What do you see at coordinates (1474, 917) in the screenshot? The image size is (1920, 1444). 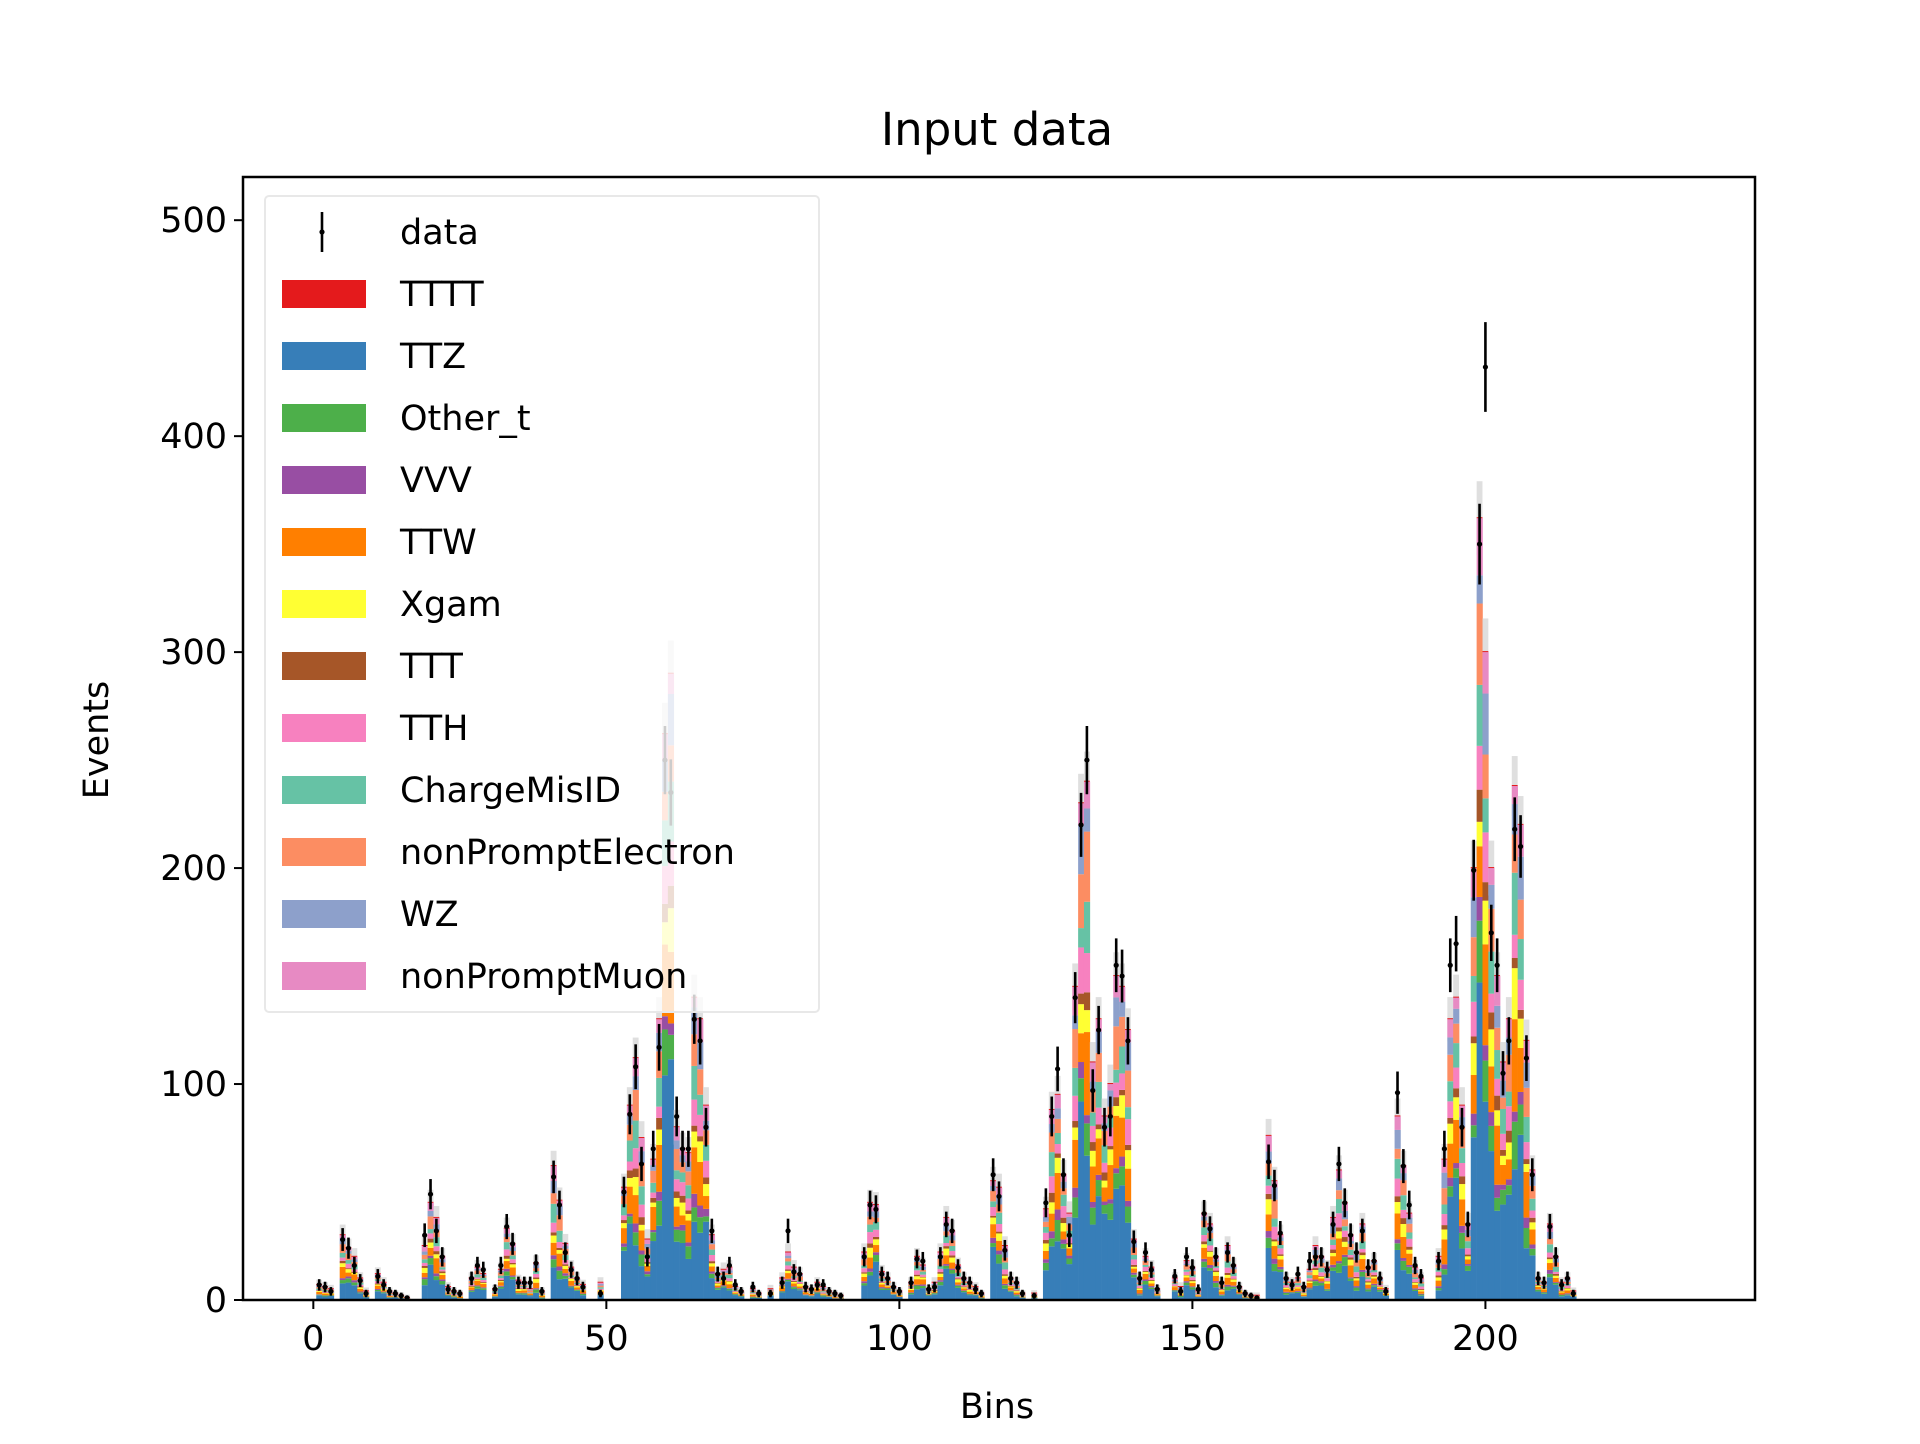 I see `bar-segment-wz` at bounding box center [1474, 917].